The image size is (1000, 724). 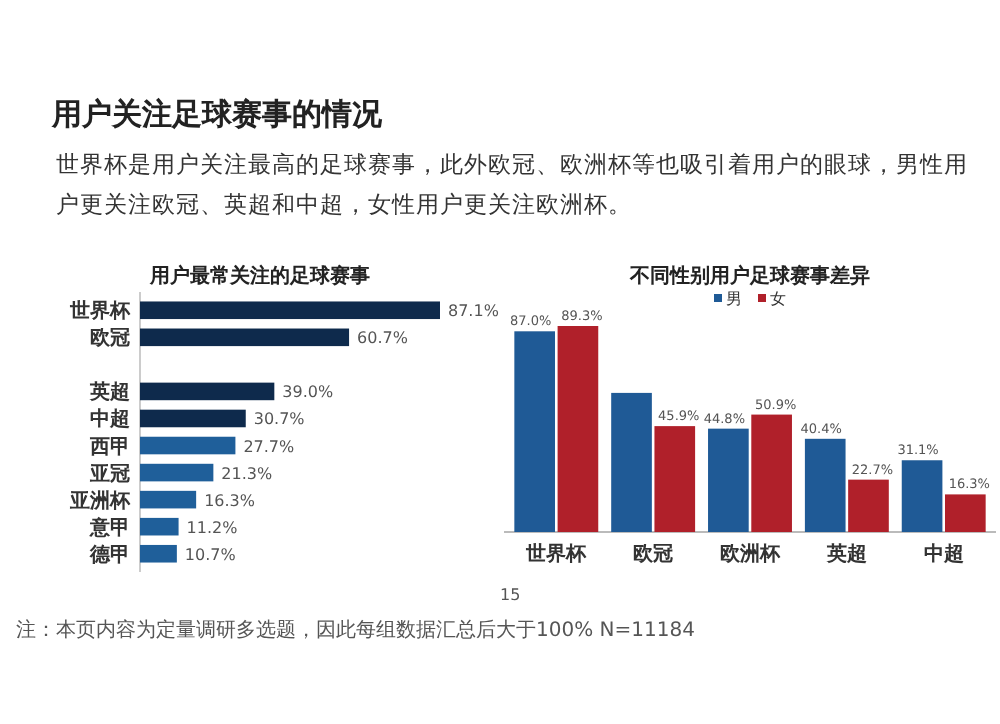 I want to click on data-label: 27.7%, so click(x=269, y=446).